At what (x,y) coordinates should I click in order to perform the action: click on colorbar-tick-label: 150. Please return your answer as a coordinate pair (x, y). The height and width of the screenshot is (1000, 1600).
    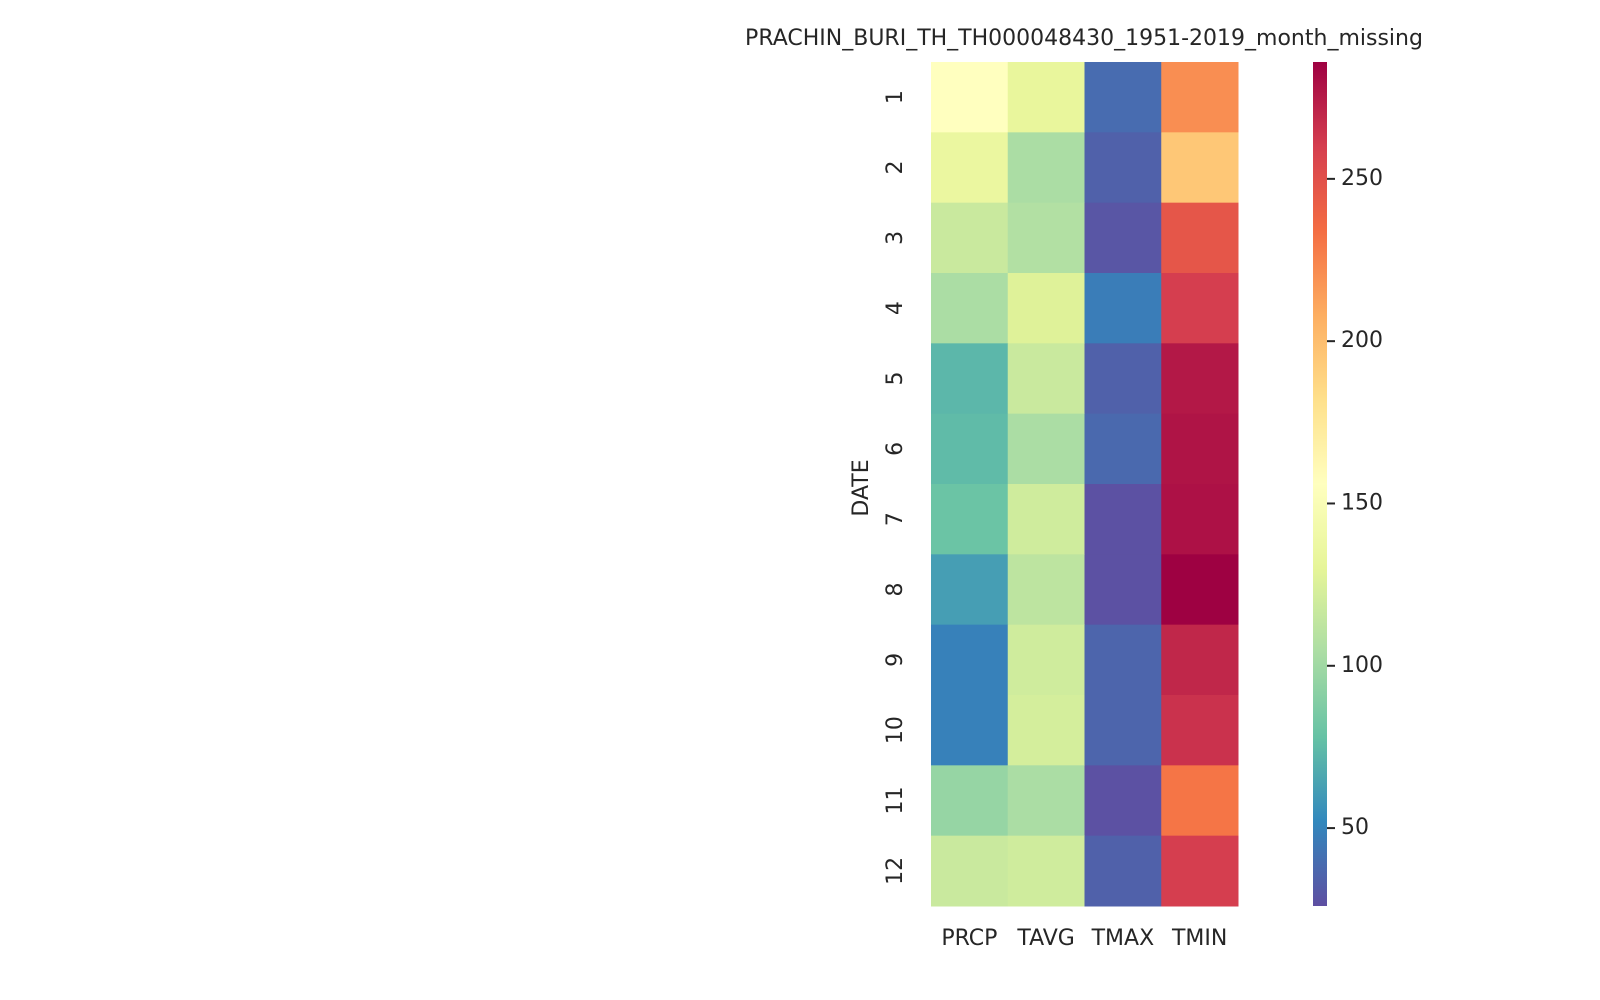
    Looking at the image, I should click on (1362, 502).